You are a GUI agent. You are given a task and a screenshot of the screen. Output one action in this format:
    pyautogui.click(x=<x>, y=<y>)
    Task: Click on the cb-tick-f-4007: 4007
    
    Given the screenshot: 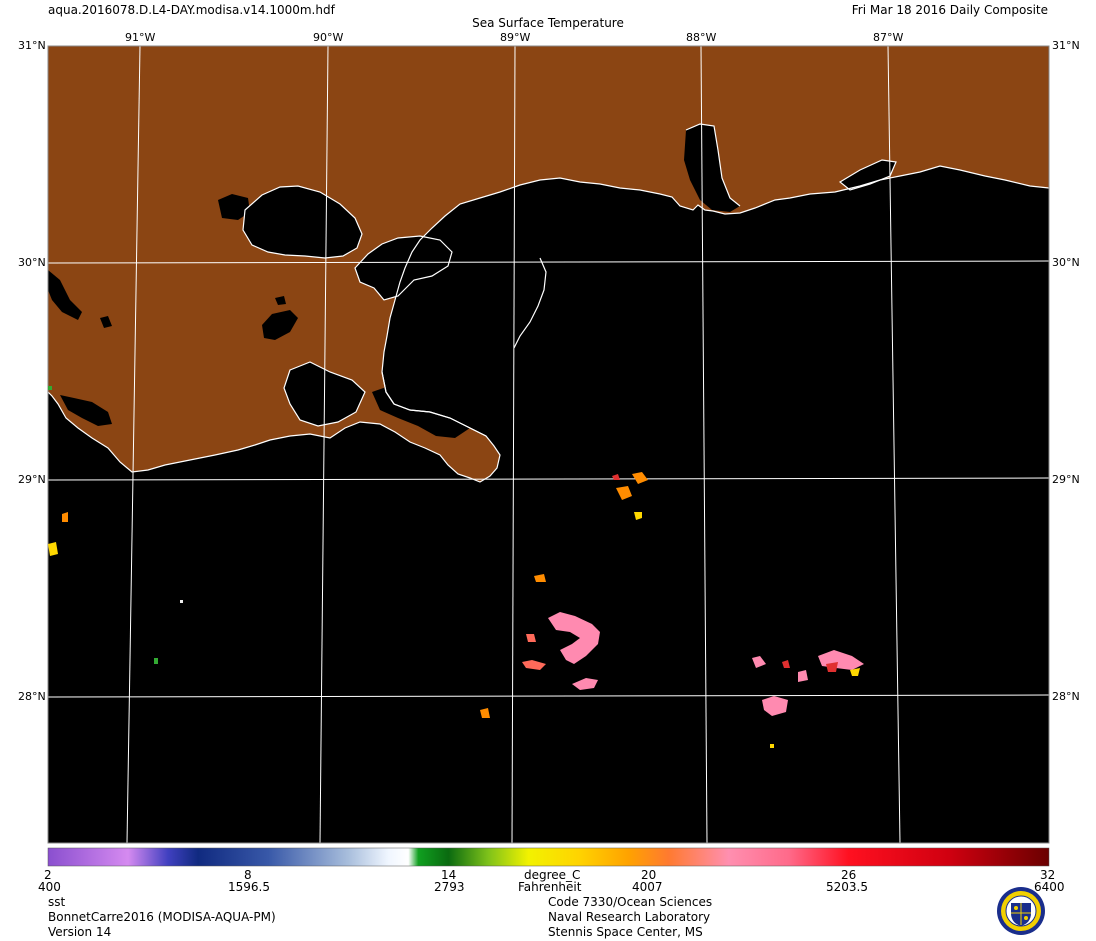 What is the action you would take?
    pyautogui.click(x=647, y=887)
    